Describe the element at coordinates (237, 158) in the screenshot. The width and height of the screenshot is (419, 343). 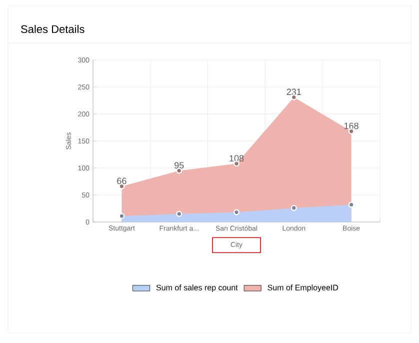
I see `data-label: 108` at that location.